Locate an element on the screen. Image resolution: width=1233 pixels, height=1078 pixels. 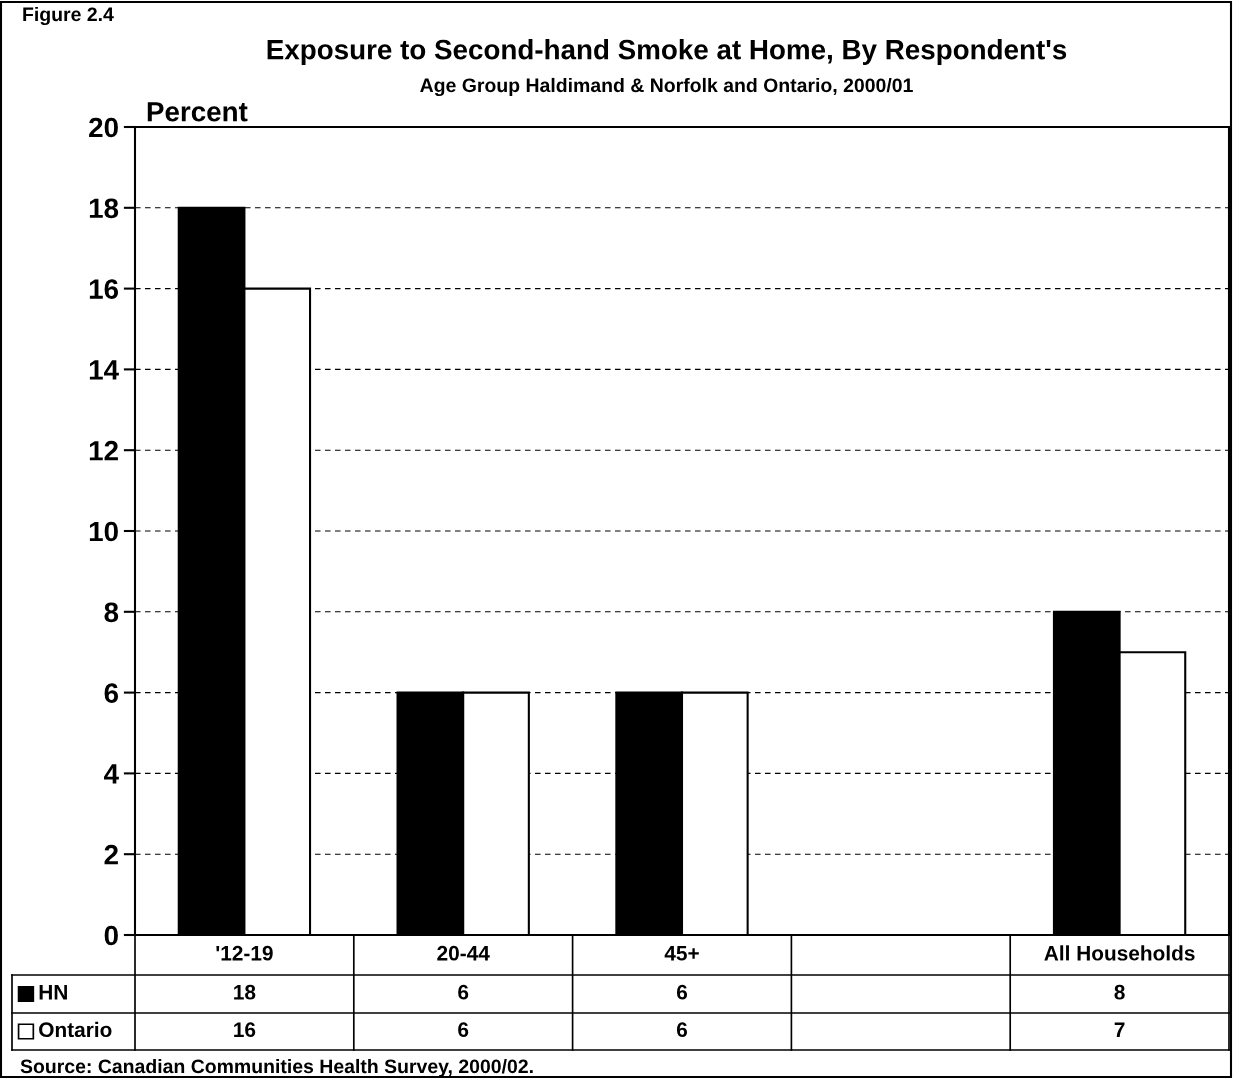
data-label: 16 is located at coordinates (245, 1030).